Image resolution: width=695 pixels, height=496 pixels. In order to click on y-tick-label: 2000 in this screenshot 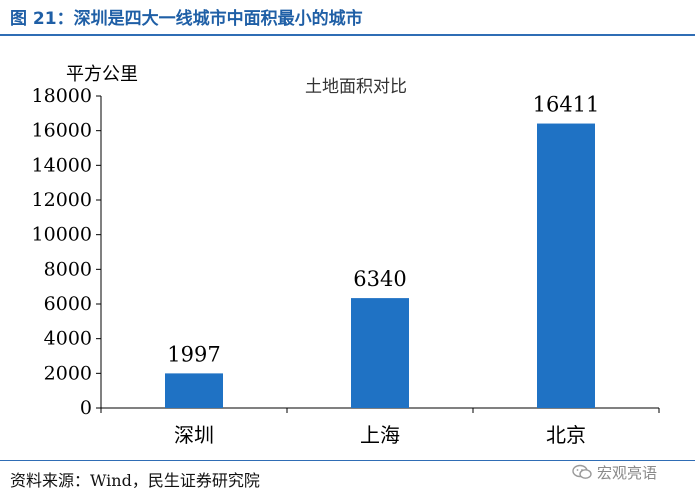, I will do `click(68, 373)`.